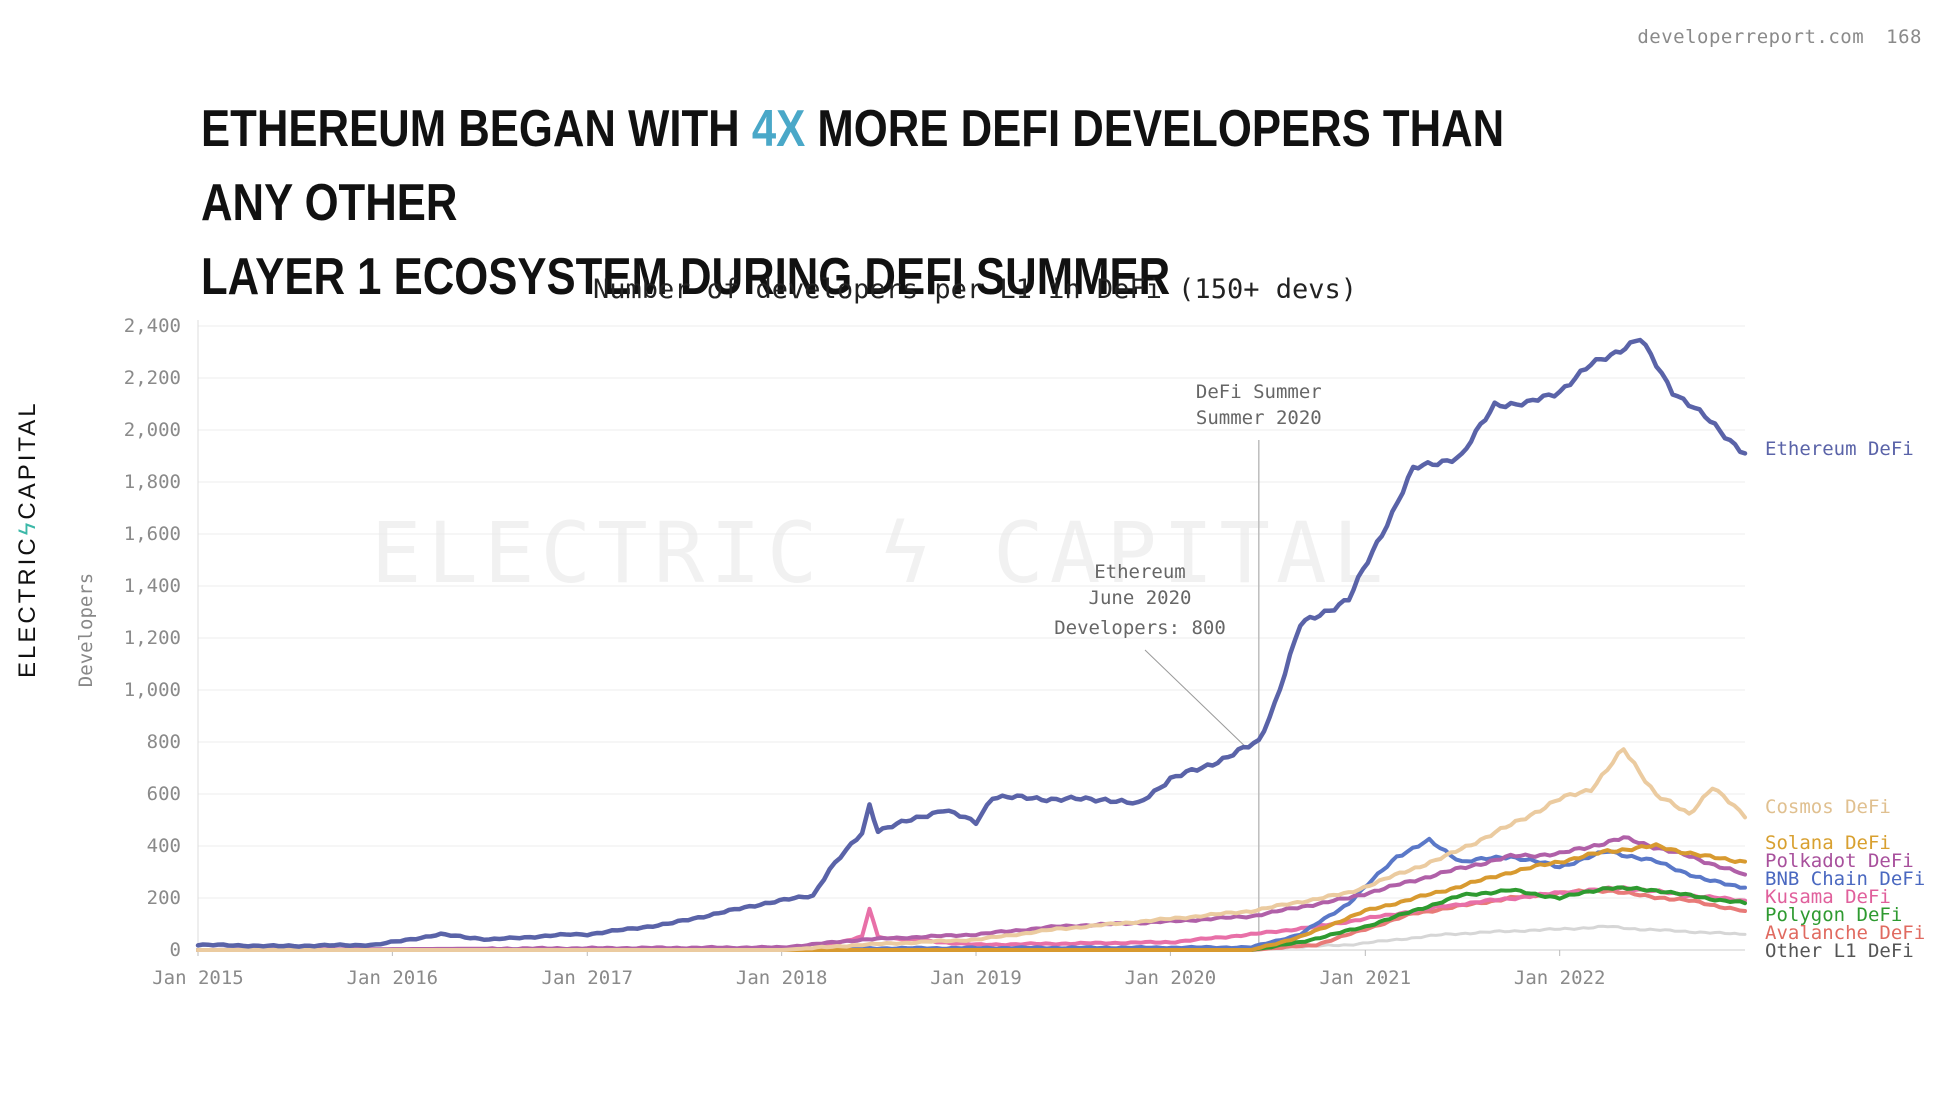 This screenshot has width=1942, height=1096. Describe the element at coordinates (1839, 449) in the screenshot. I see `series-label: Ethereum DeFi` at that location.